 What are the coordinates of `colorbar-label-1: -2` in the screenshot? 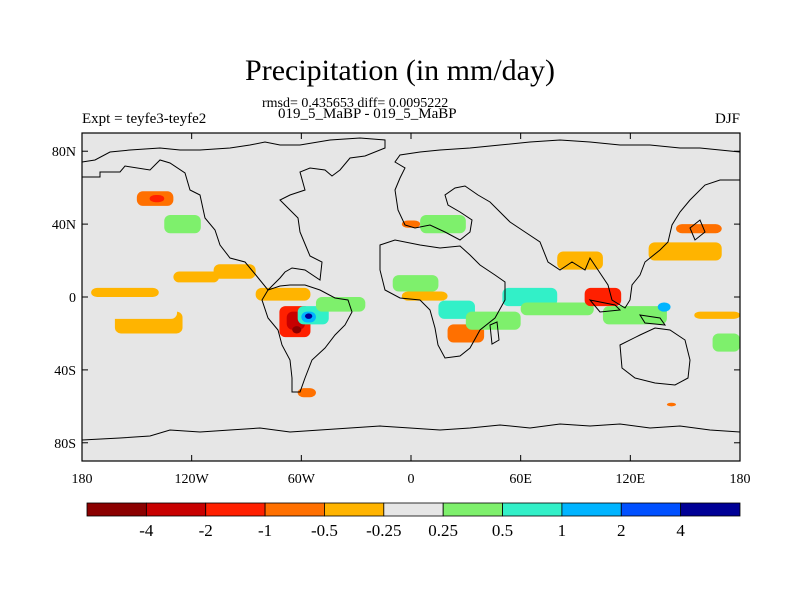 It's located at (206, 530).